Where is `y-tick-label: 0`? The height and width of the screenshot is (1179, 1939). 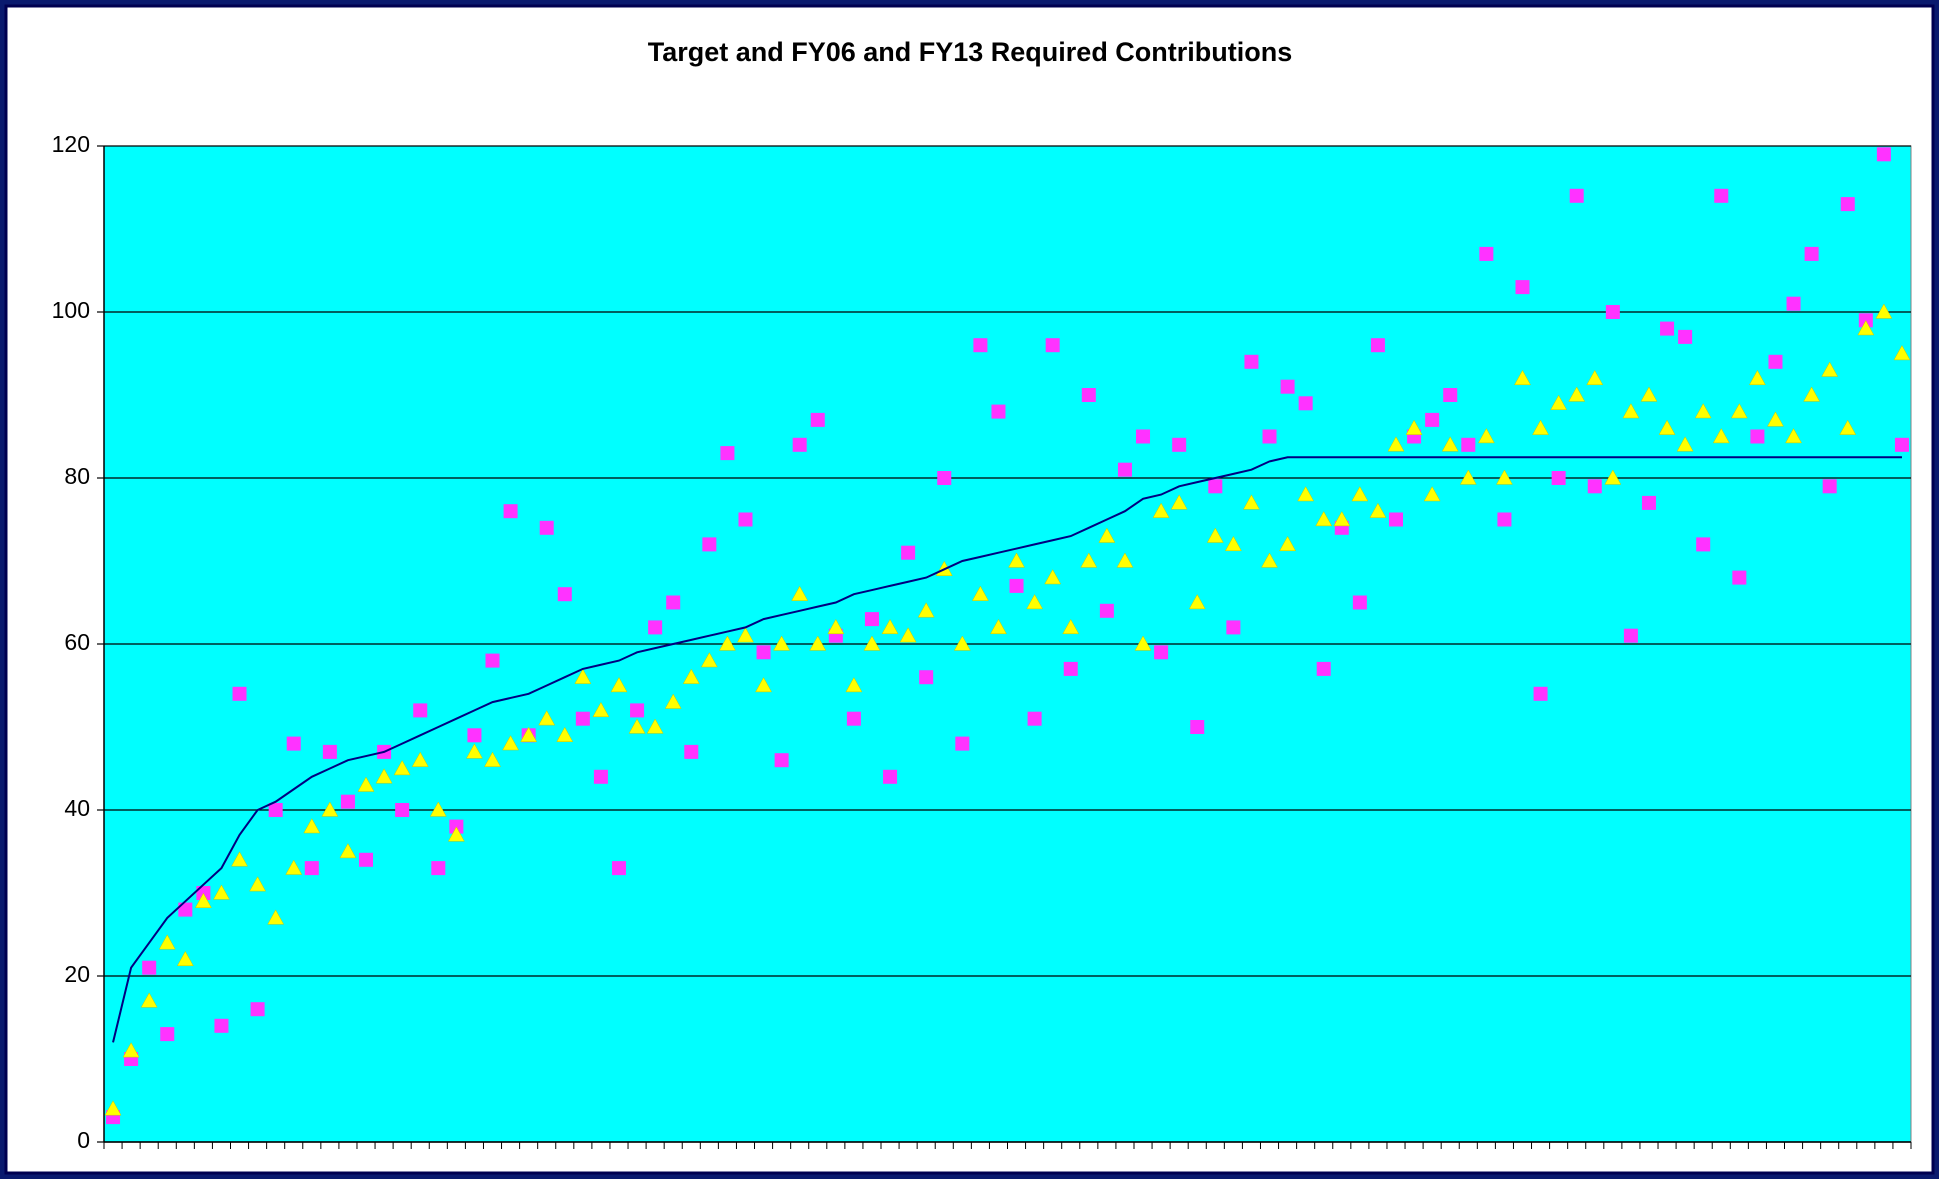 y-tick-label: 0 is located at coordinates (83, 1140).